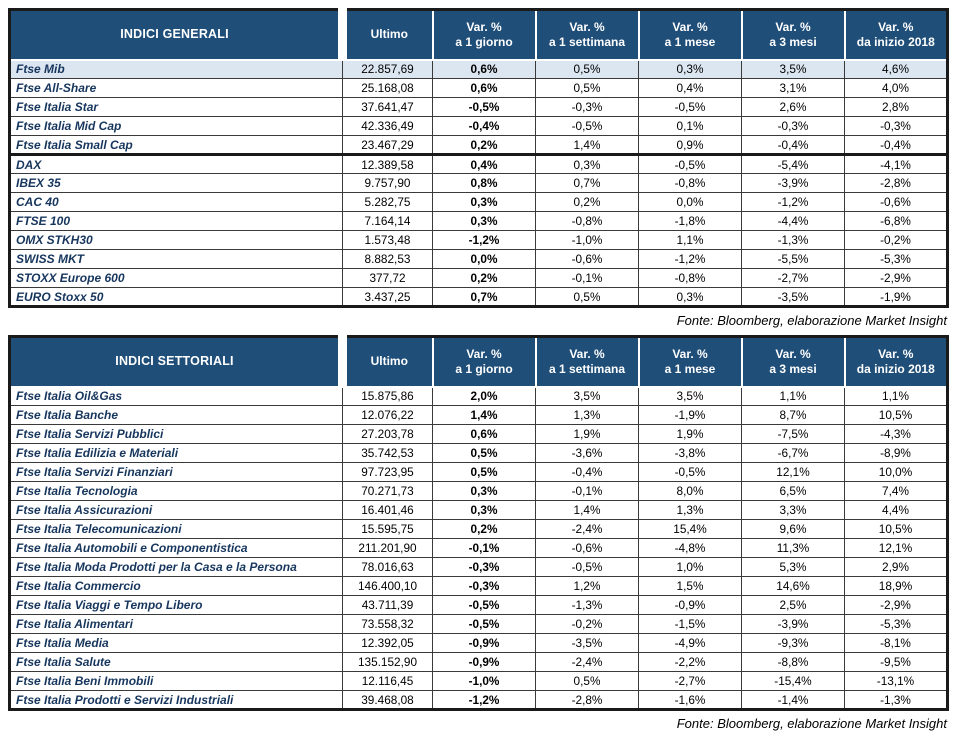  What do you see at coordinates (793, 434) in the screenshot?
I see `value-cell: -7,5%` at bounding box center [793, 434].